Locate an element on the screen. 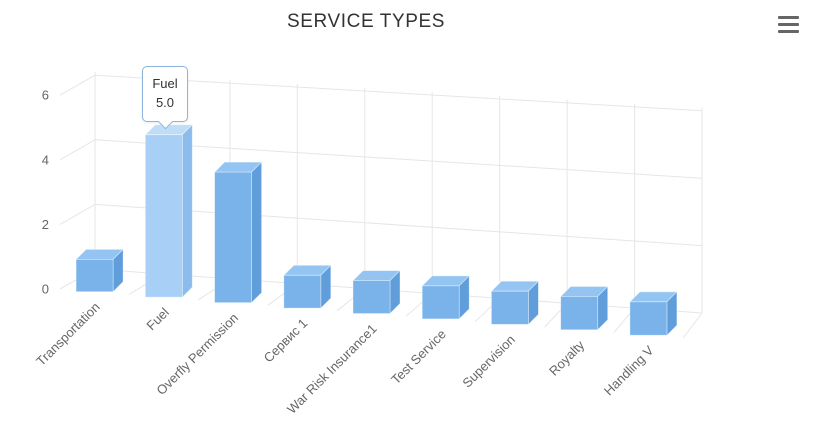 This screenshot has height=431, width=828. bar-transportation is located at coordinates (100, 270).